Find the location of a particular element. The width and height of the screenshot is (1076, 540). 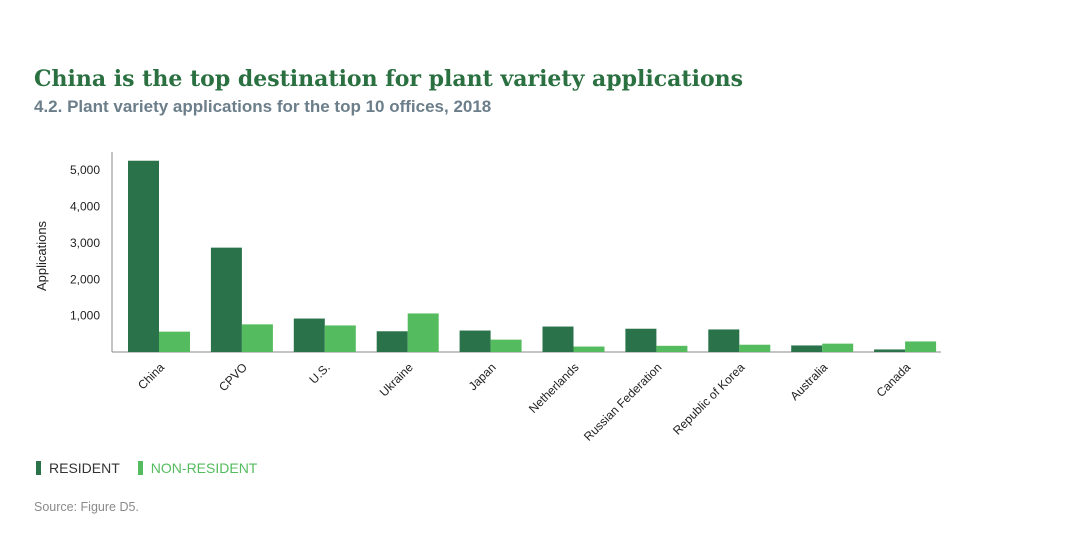

legend: RESIDENT NON-RESIDENT is located at coordinates (155, 468).